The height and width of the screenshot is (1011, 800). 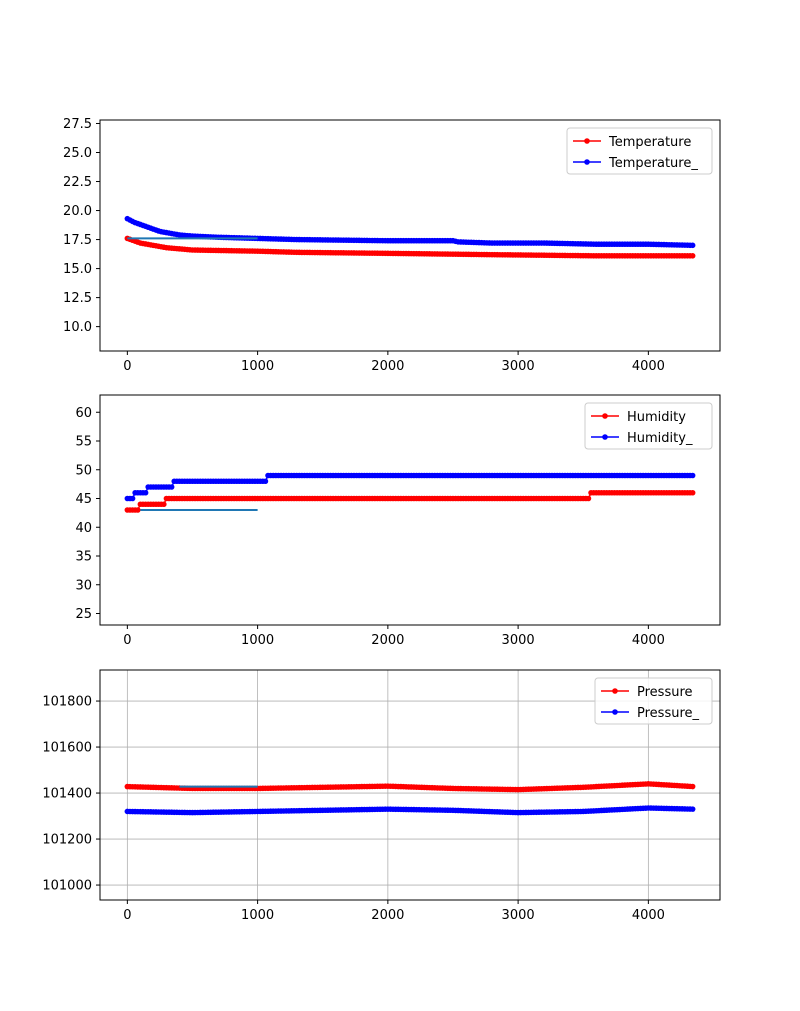 I want to click on legend-label: Humidity_, so click(x=660, y=438).